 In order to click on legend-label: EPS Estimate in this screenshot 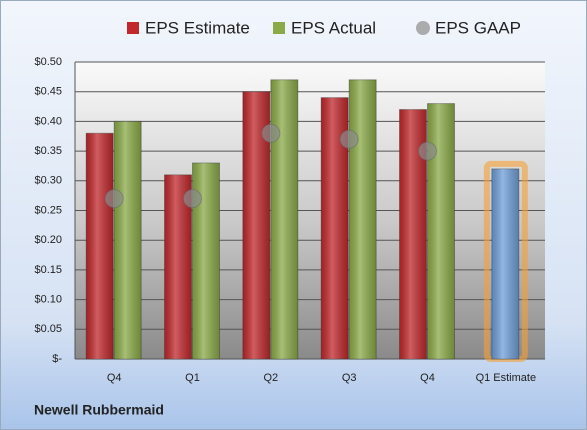, I will do `click(197, 27)`.